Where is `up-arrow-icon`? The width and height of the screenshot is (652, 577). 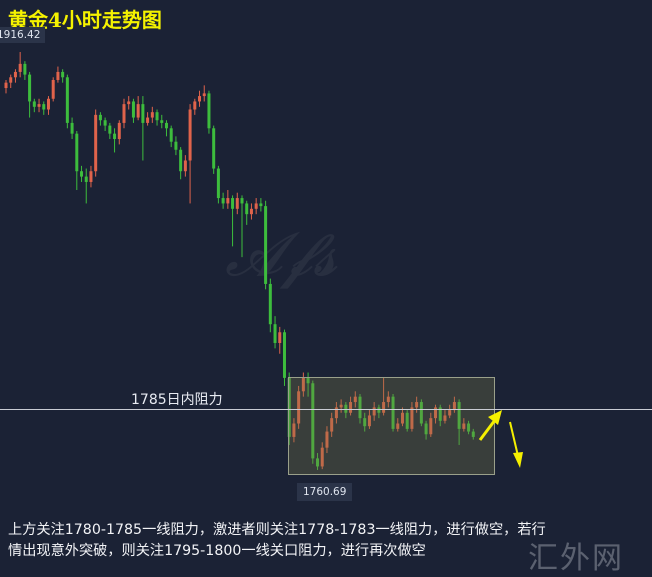
up-arrow-icon is located at coordinates (490, 425).